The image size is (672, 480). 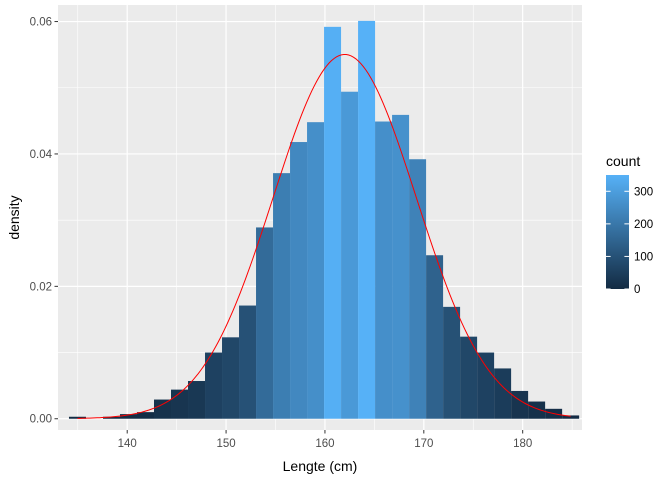 What do you see at coordinates (14, 217) in the screenshot?
I see `y-axis-title: density` at bounding box center [14, 217].